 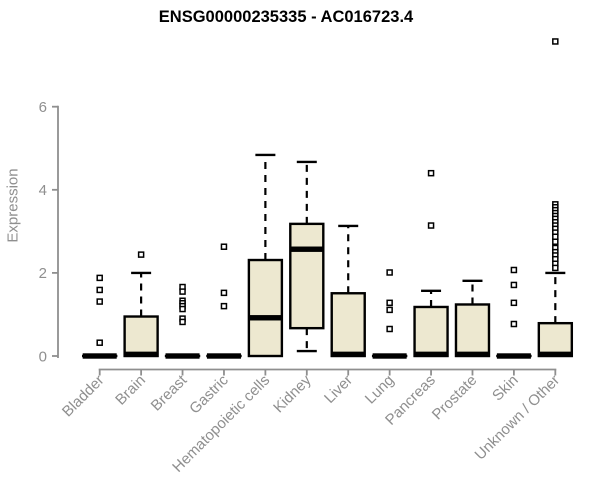 I want to click on x-tick-label-liver: Liver, so click(x=338, y=389).